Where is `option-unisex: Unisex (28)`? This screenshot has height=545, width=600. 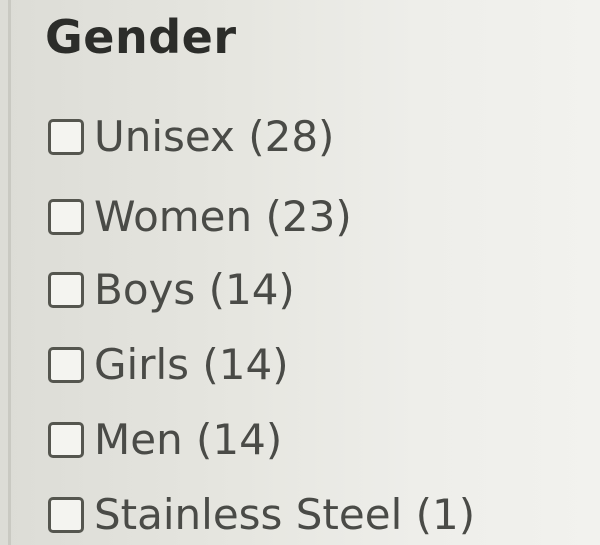
option-unisex: Unisex (28) is located at coordinates (191, 136).